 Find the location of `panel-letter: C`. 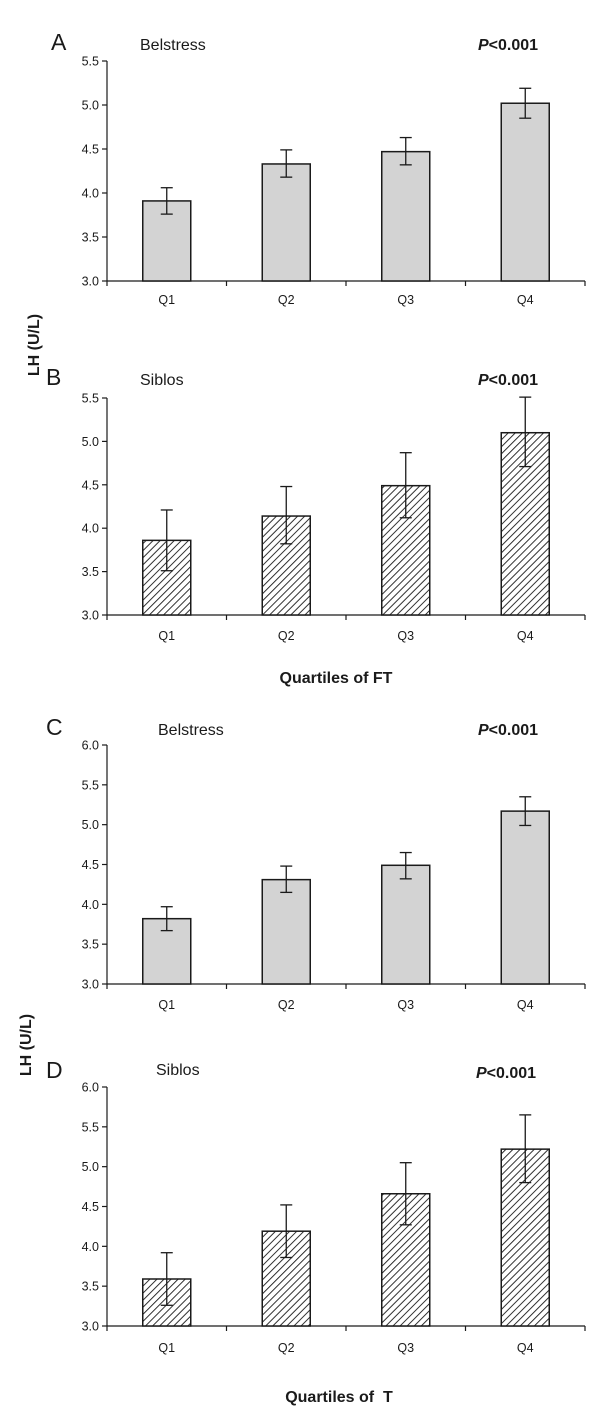

panel-letter: C is located at coordinates (54, 727).